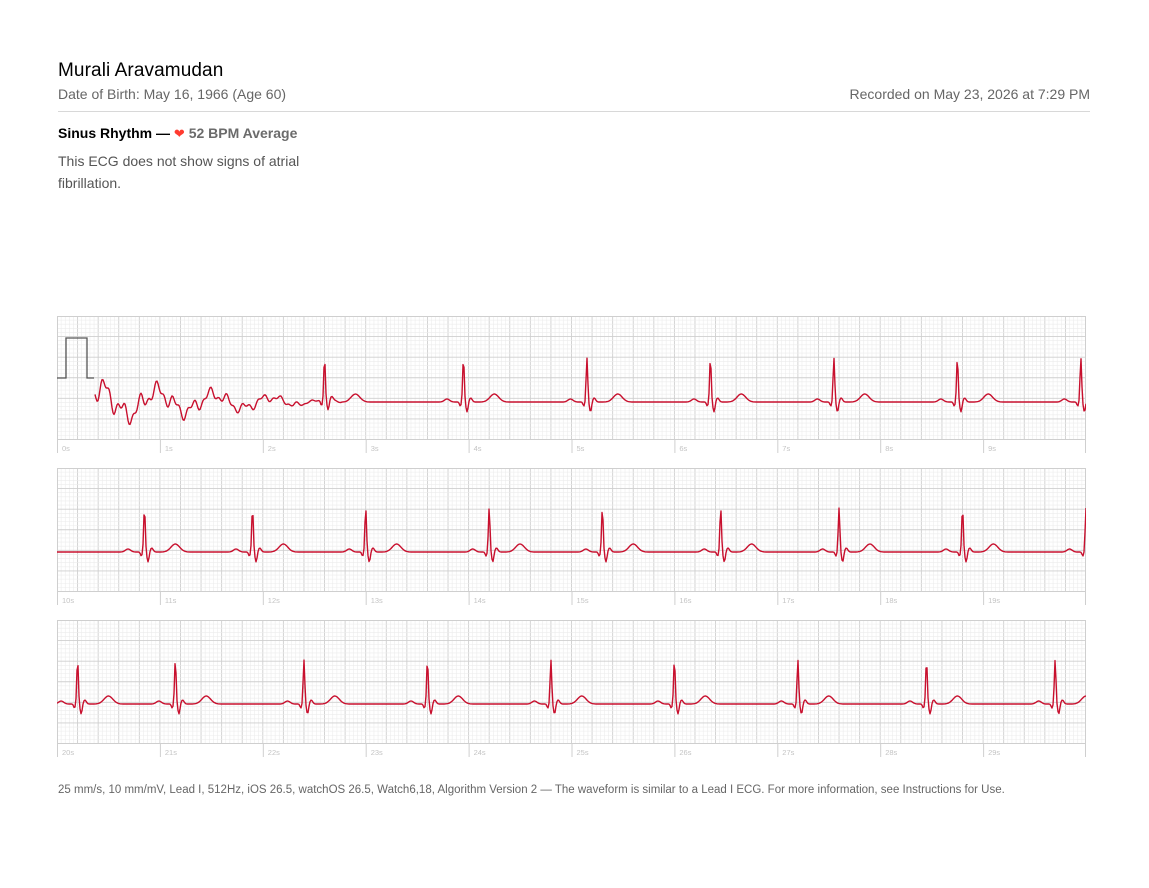  Describe the element at coordinates (992, 448) in the screenshot. I see `second-label: 9s` at that location.